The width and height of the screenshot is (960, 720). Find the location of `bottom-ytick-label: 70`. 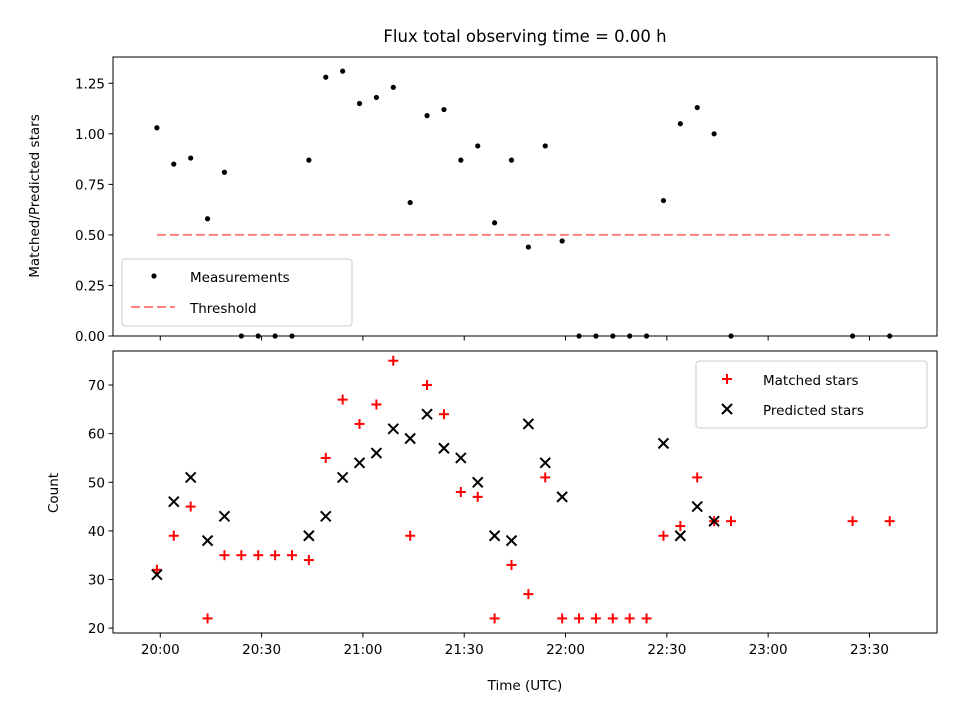

bottom-ytick-label: 70 is located at coordinates (96, 386).